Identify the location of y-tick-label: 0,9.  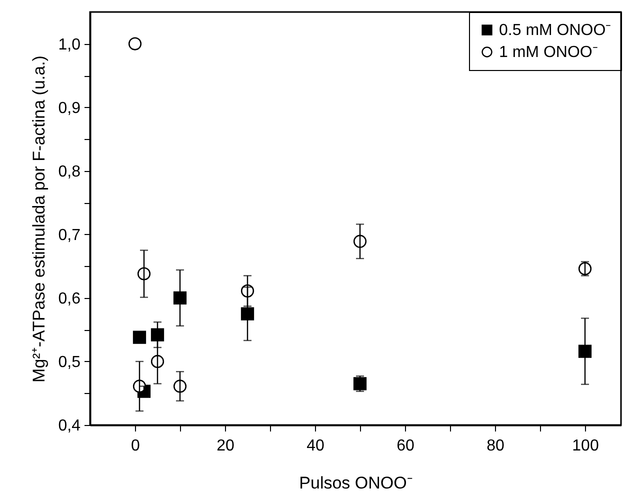
(69, 108).